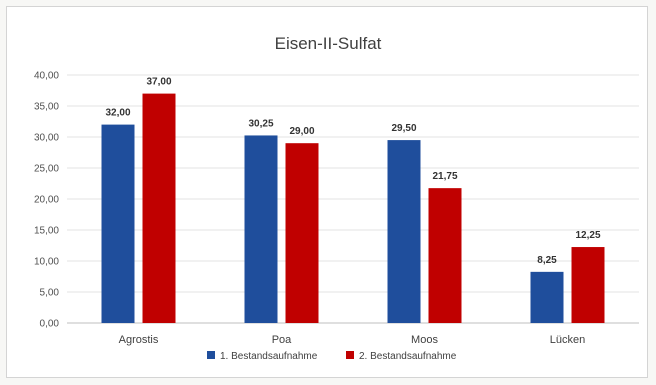  What do you see at coordinates (328, 43) in the screenshot?
I see `chart-title: Eisen-II-Sulfat` at bounding box center [328, 43].